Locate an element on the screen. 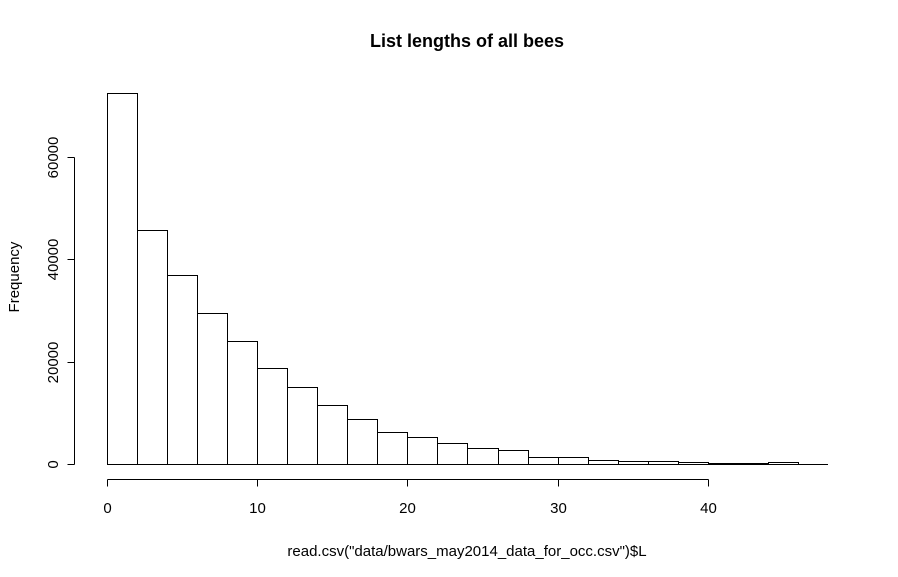  y-tick-label-1: 20000 is located at coordinates (53, 363).